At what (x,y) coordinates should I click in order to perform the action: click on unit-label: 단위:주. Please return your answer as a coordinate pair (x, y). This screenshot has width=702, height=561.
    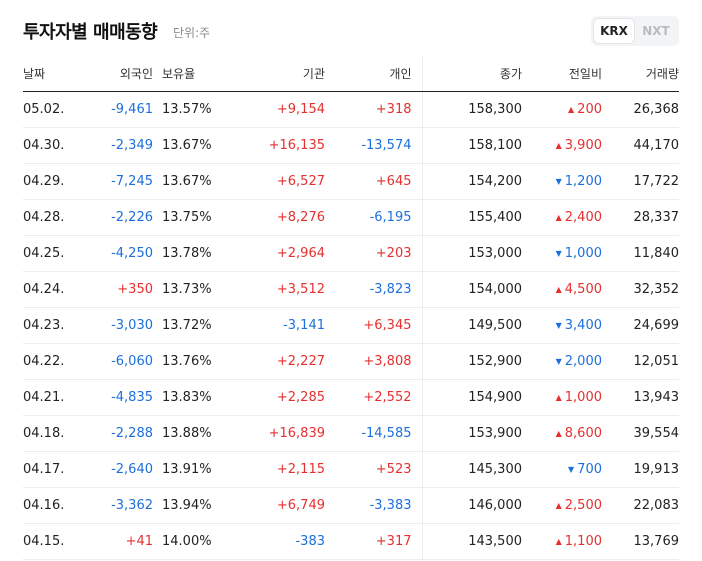
    Looking at the image, I should click on (192, 33).